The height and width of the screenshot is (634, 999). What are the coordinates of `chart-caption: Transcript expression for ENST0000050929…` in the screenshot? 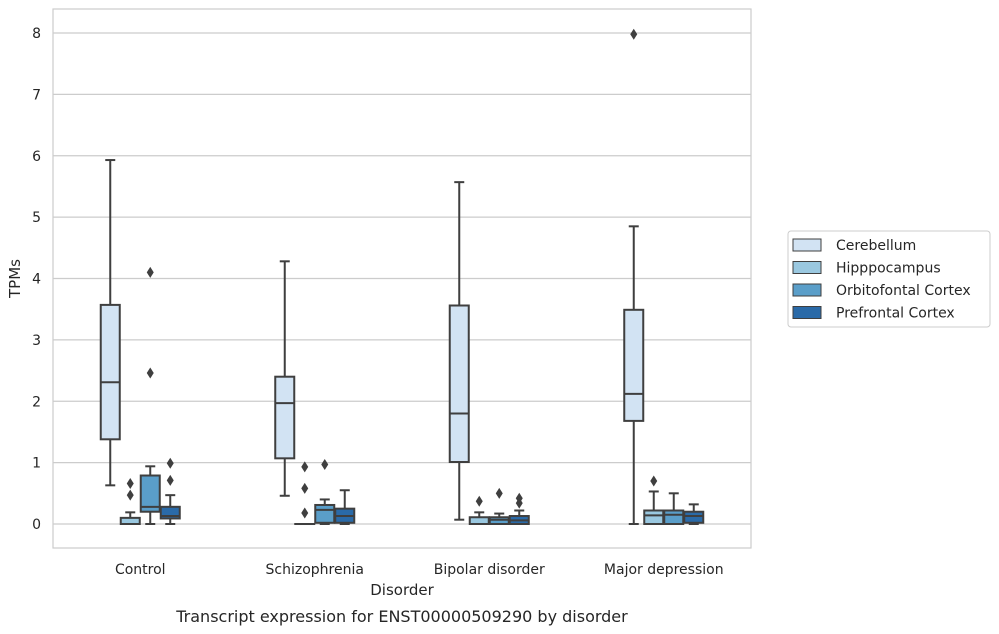 It's located at (401, 616).